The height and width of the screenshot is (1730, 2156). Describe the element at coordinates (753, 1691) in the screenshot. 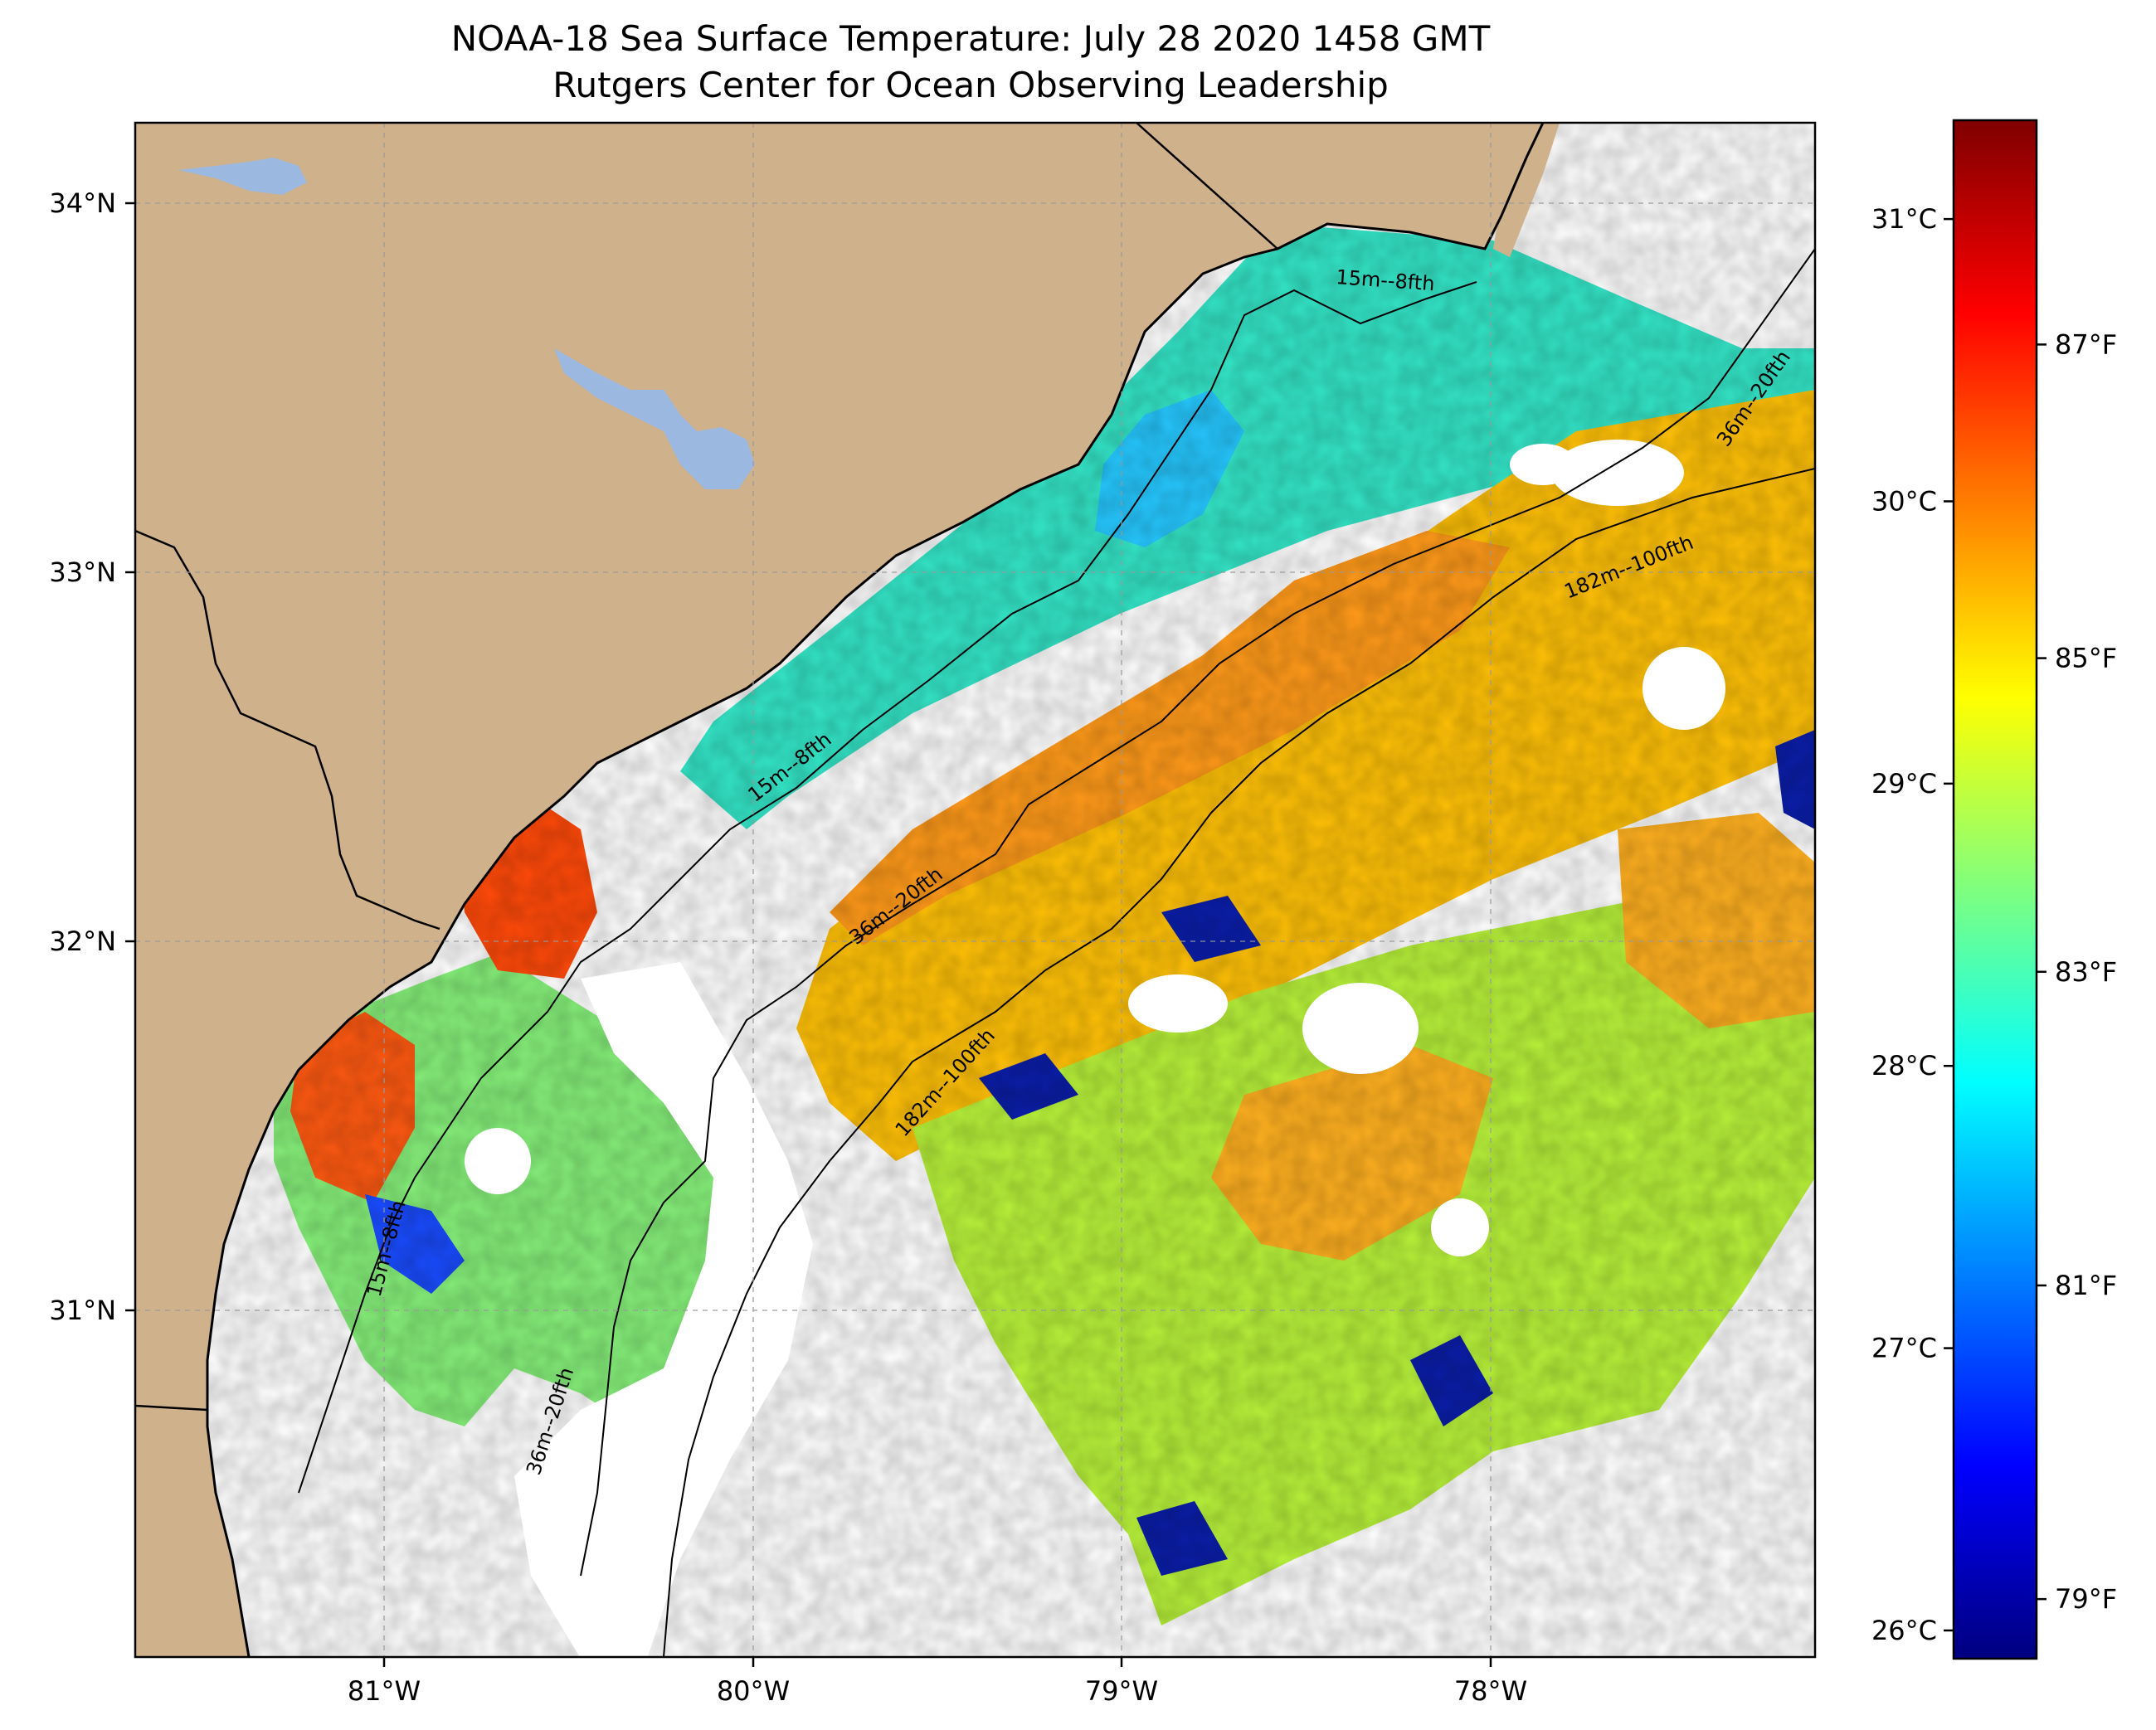

I see `x-tick-label-80w: 80°W` at that location.